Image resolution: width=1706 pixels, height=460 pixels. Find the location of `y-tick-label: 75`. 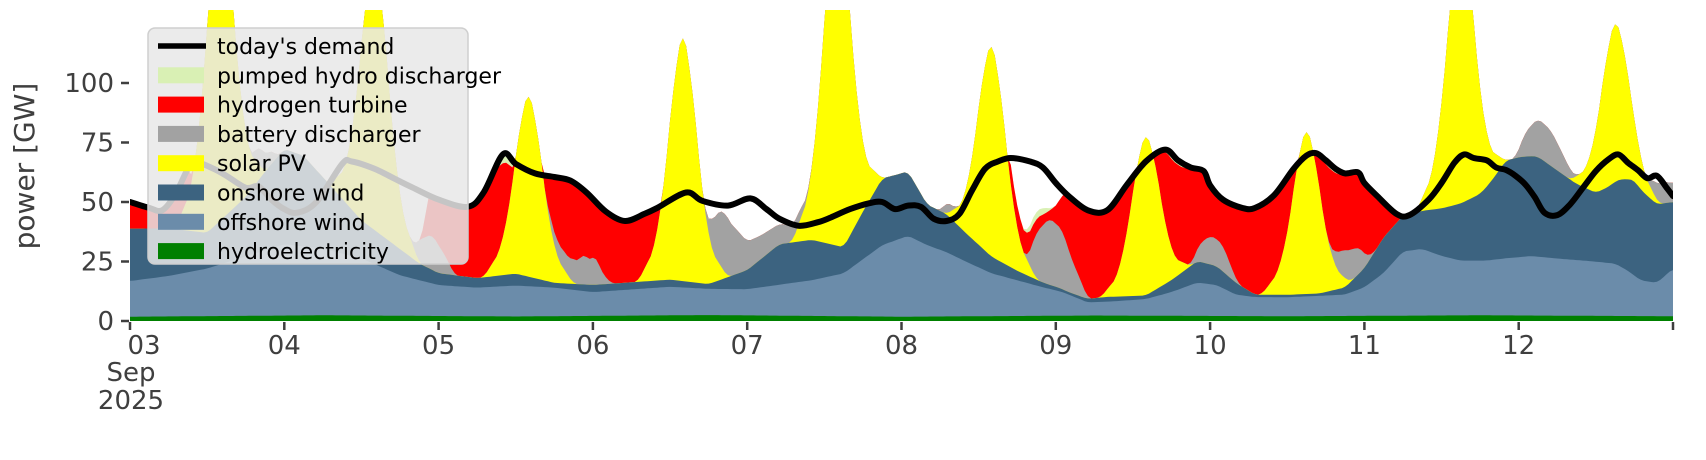

y-tick-label: 75 is located at coordinates (97, 144).